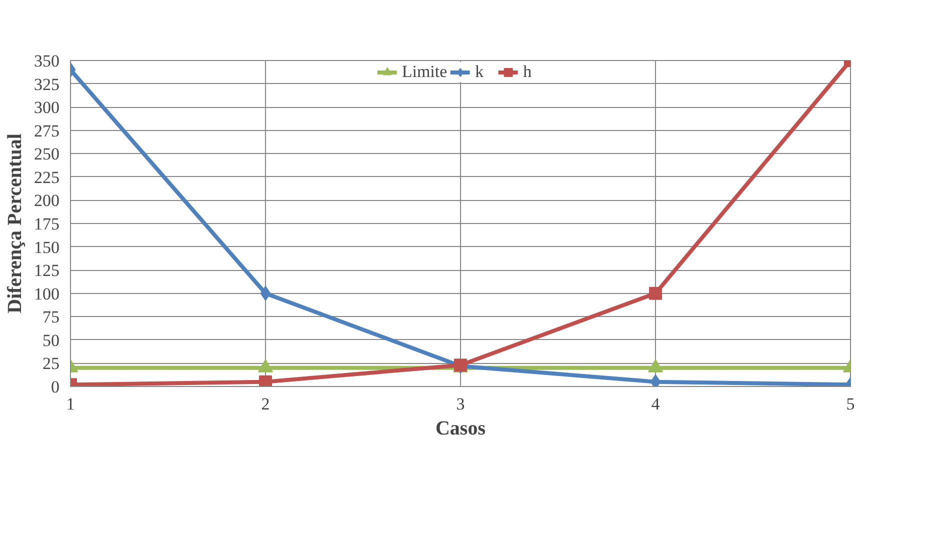 The width and height of the screenshot is (940, 540). I want to click on y-tick-label: 75, so click(51, 317).